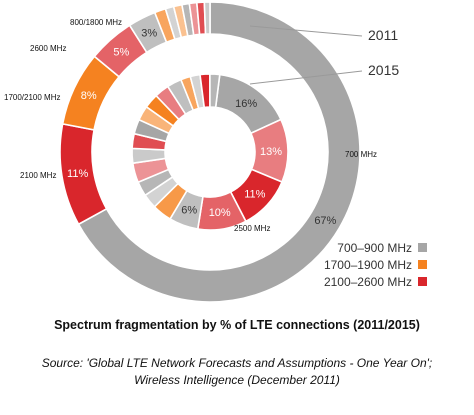 The height and width of the screenshot is (415, 474). Describe the element at coordinates (368, 282) in the screenshot. I see `legend-label: 2100–2600 MHz` at that location.